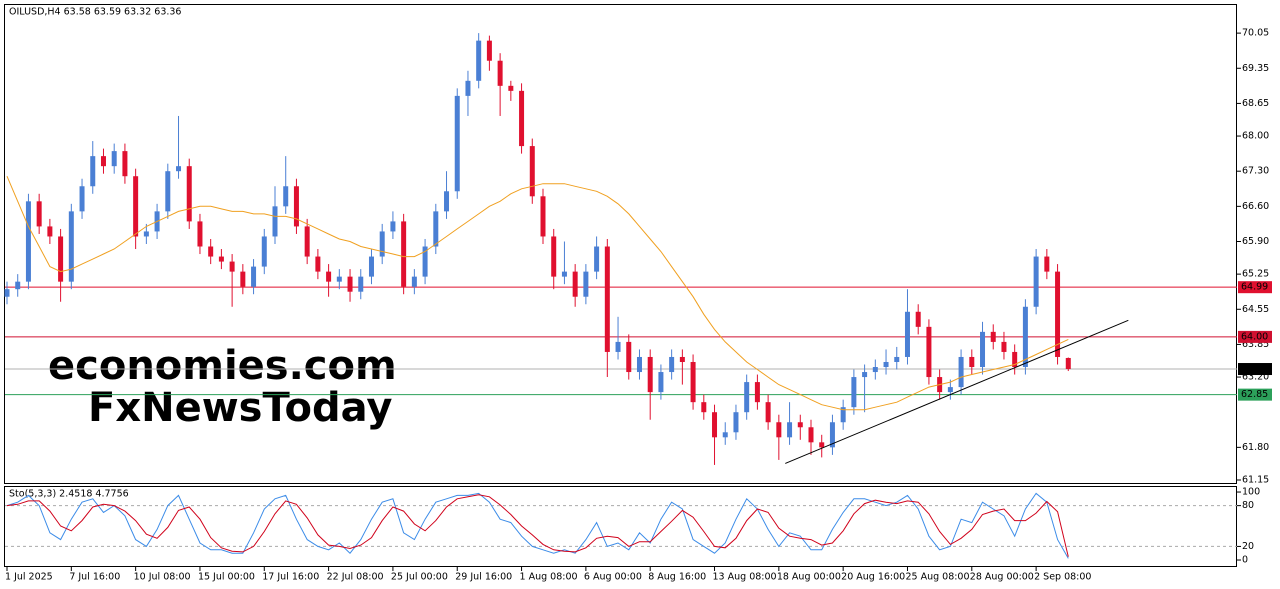  I want to click on watermark: economies.com, so click(222, 366).